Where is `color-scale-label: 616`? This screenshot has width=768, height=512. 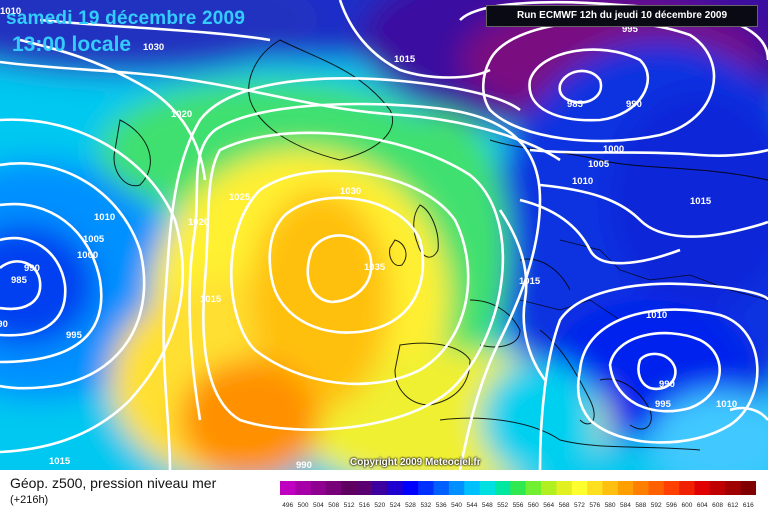
color-scale-label: 616 is located at coordinates (748, 505).